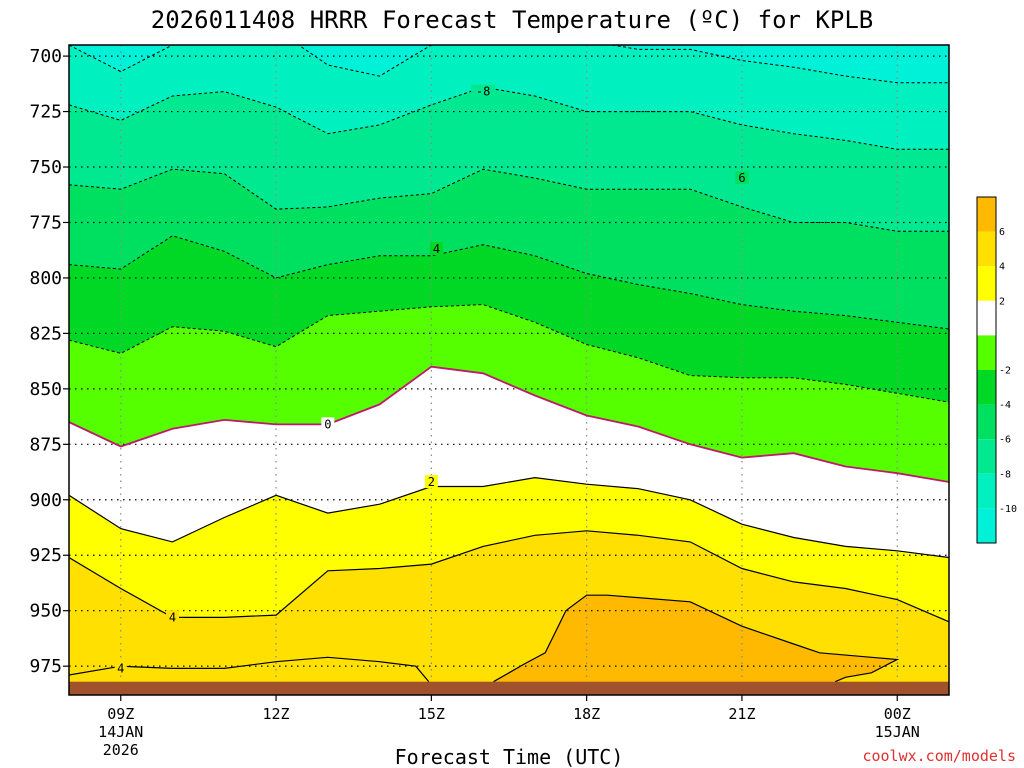  What do you see at coordinates (509, 200) in the screenshot?
I see `isotherm-minus6` at bounding box center [509, 200].